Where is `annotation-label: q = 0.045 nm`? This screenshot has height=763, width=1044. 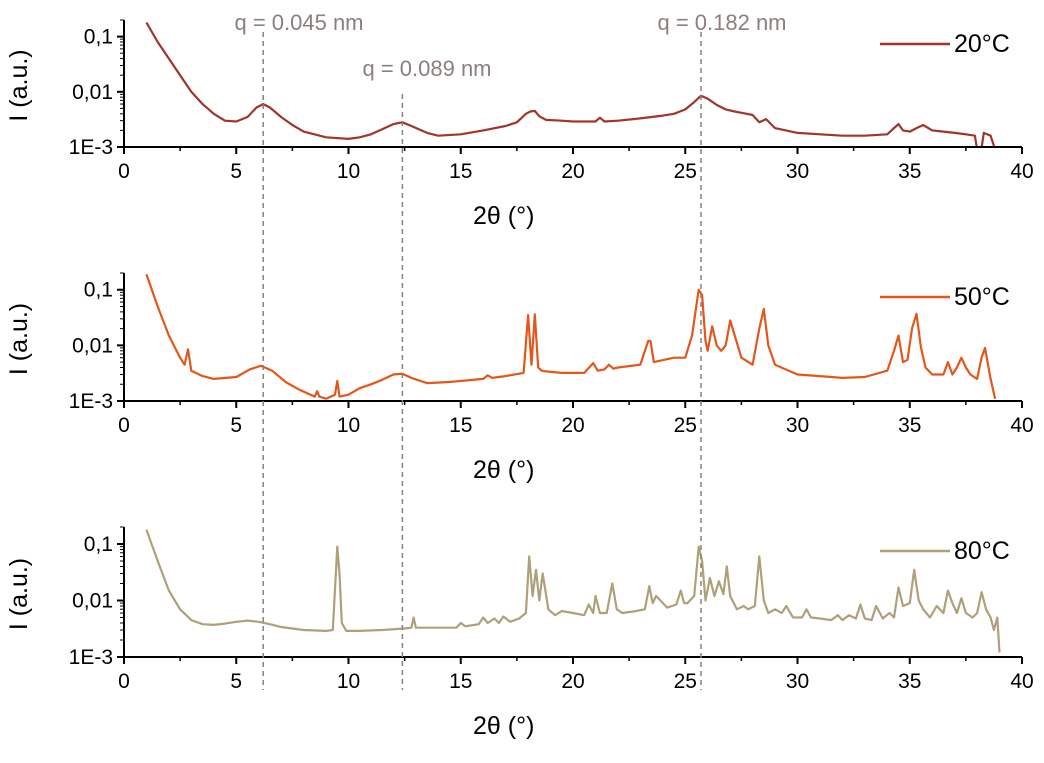 annotation-label: q = 0.045 nm is located at coordinates (298, 22).